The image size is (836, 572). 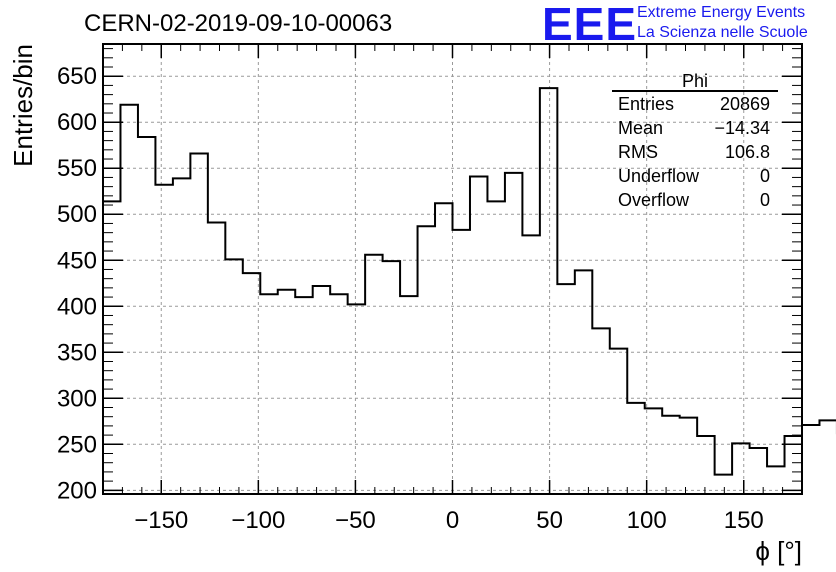 What do you see at coordinates (452, 520) in the screenshot?
I see `x-tick-label: 0` at bounding box center [452, 520].